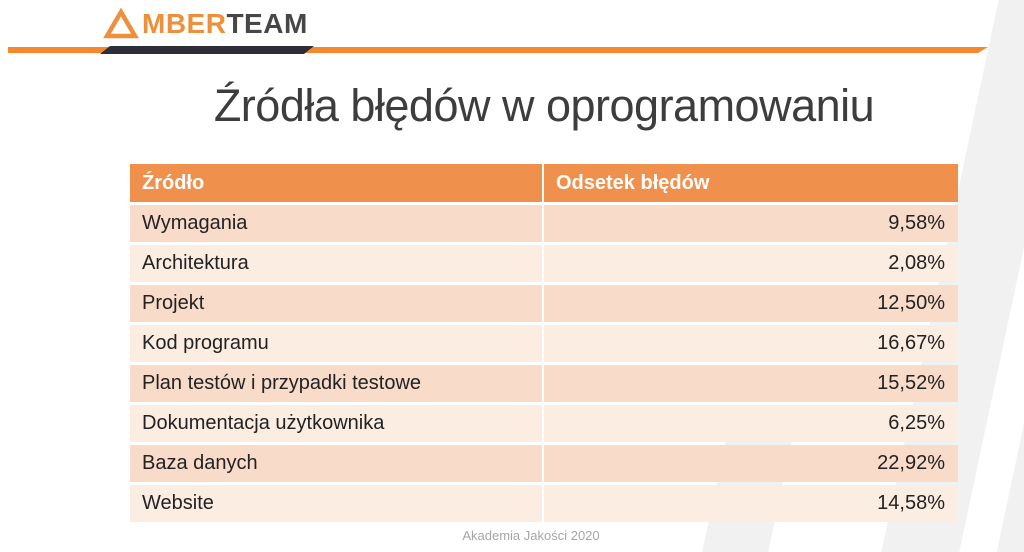 The width and height of the screenshot is (1024, 552). What do you see at coordinates (911, 463) in the screenshot?
I see `cell-value: 22,92%` at bounding box center [911, 463].